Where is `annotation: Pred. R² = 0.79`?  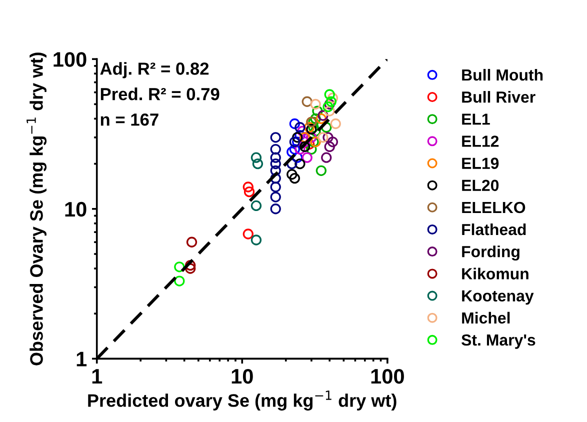
annotation: Pred. R² = 0.79 is located at coordinates (160, 94).